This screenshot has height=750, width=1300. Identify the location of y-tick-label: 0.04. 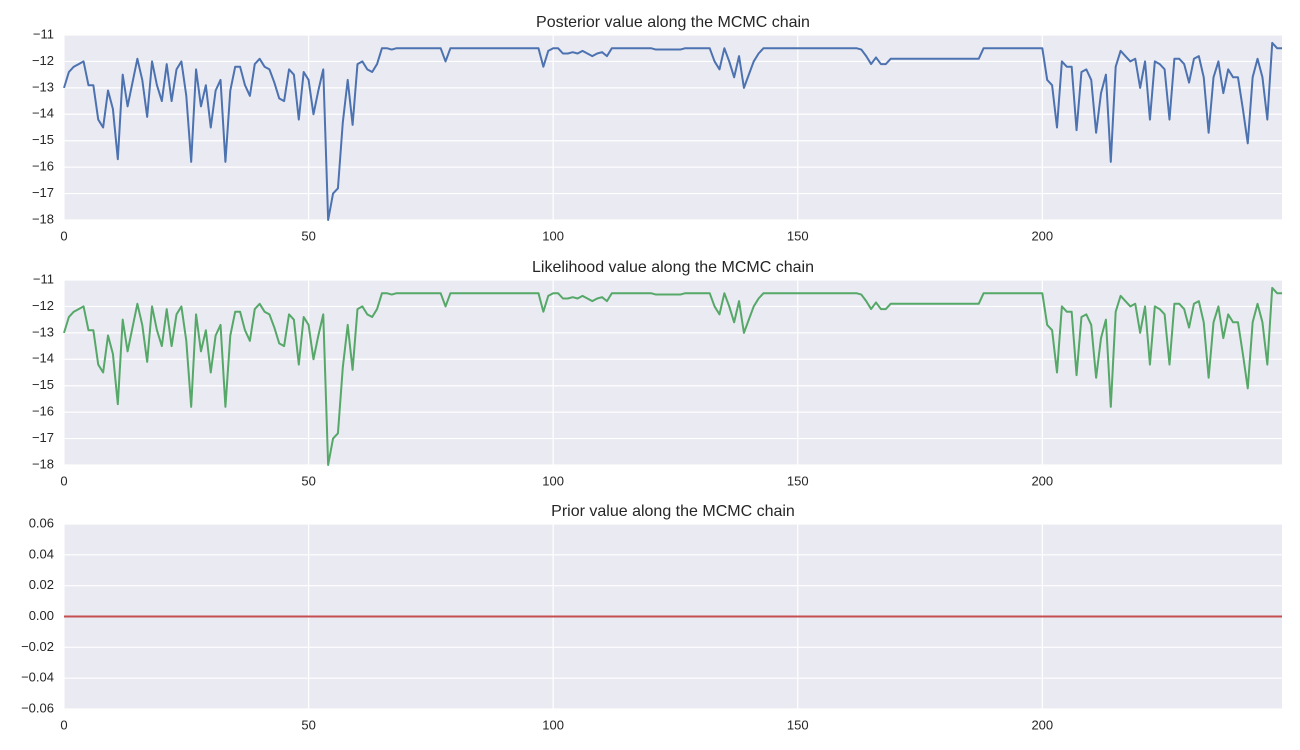
(41, 553).